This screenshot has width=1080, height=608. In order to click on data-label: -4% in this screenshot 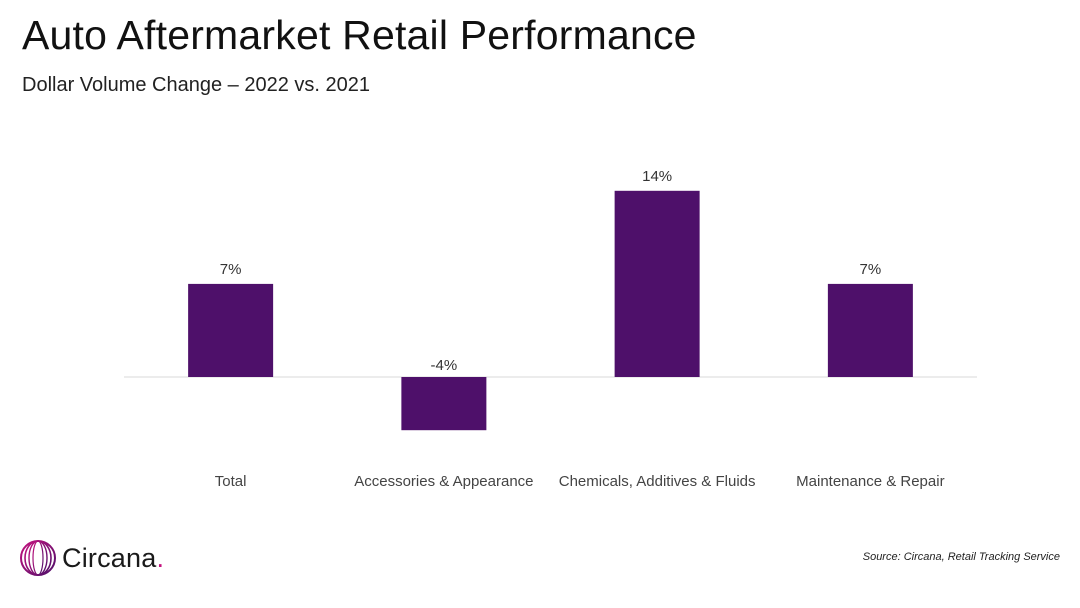, I will do `click(444, 365)`.